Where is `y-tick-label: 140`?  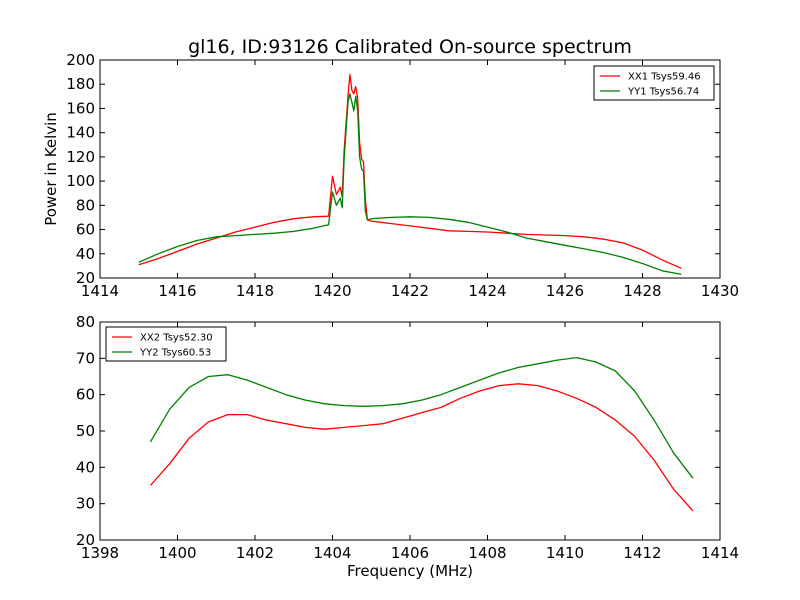
y-tick-label: 140 is located at coordinates (80, 133).